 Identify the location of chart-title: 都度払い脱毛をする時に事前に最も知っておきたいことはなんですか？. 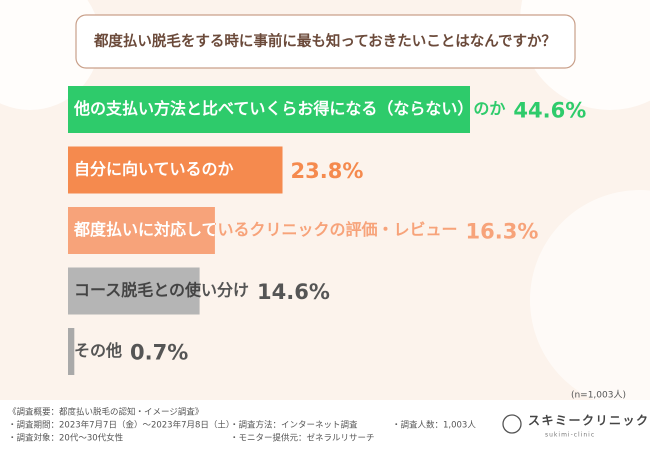
(324, 41).